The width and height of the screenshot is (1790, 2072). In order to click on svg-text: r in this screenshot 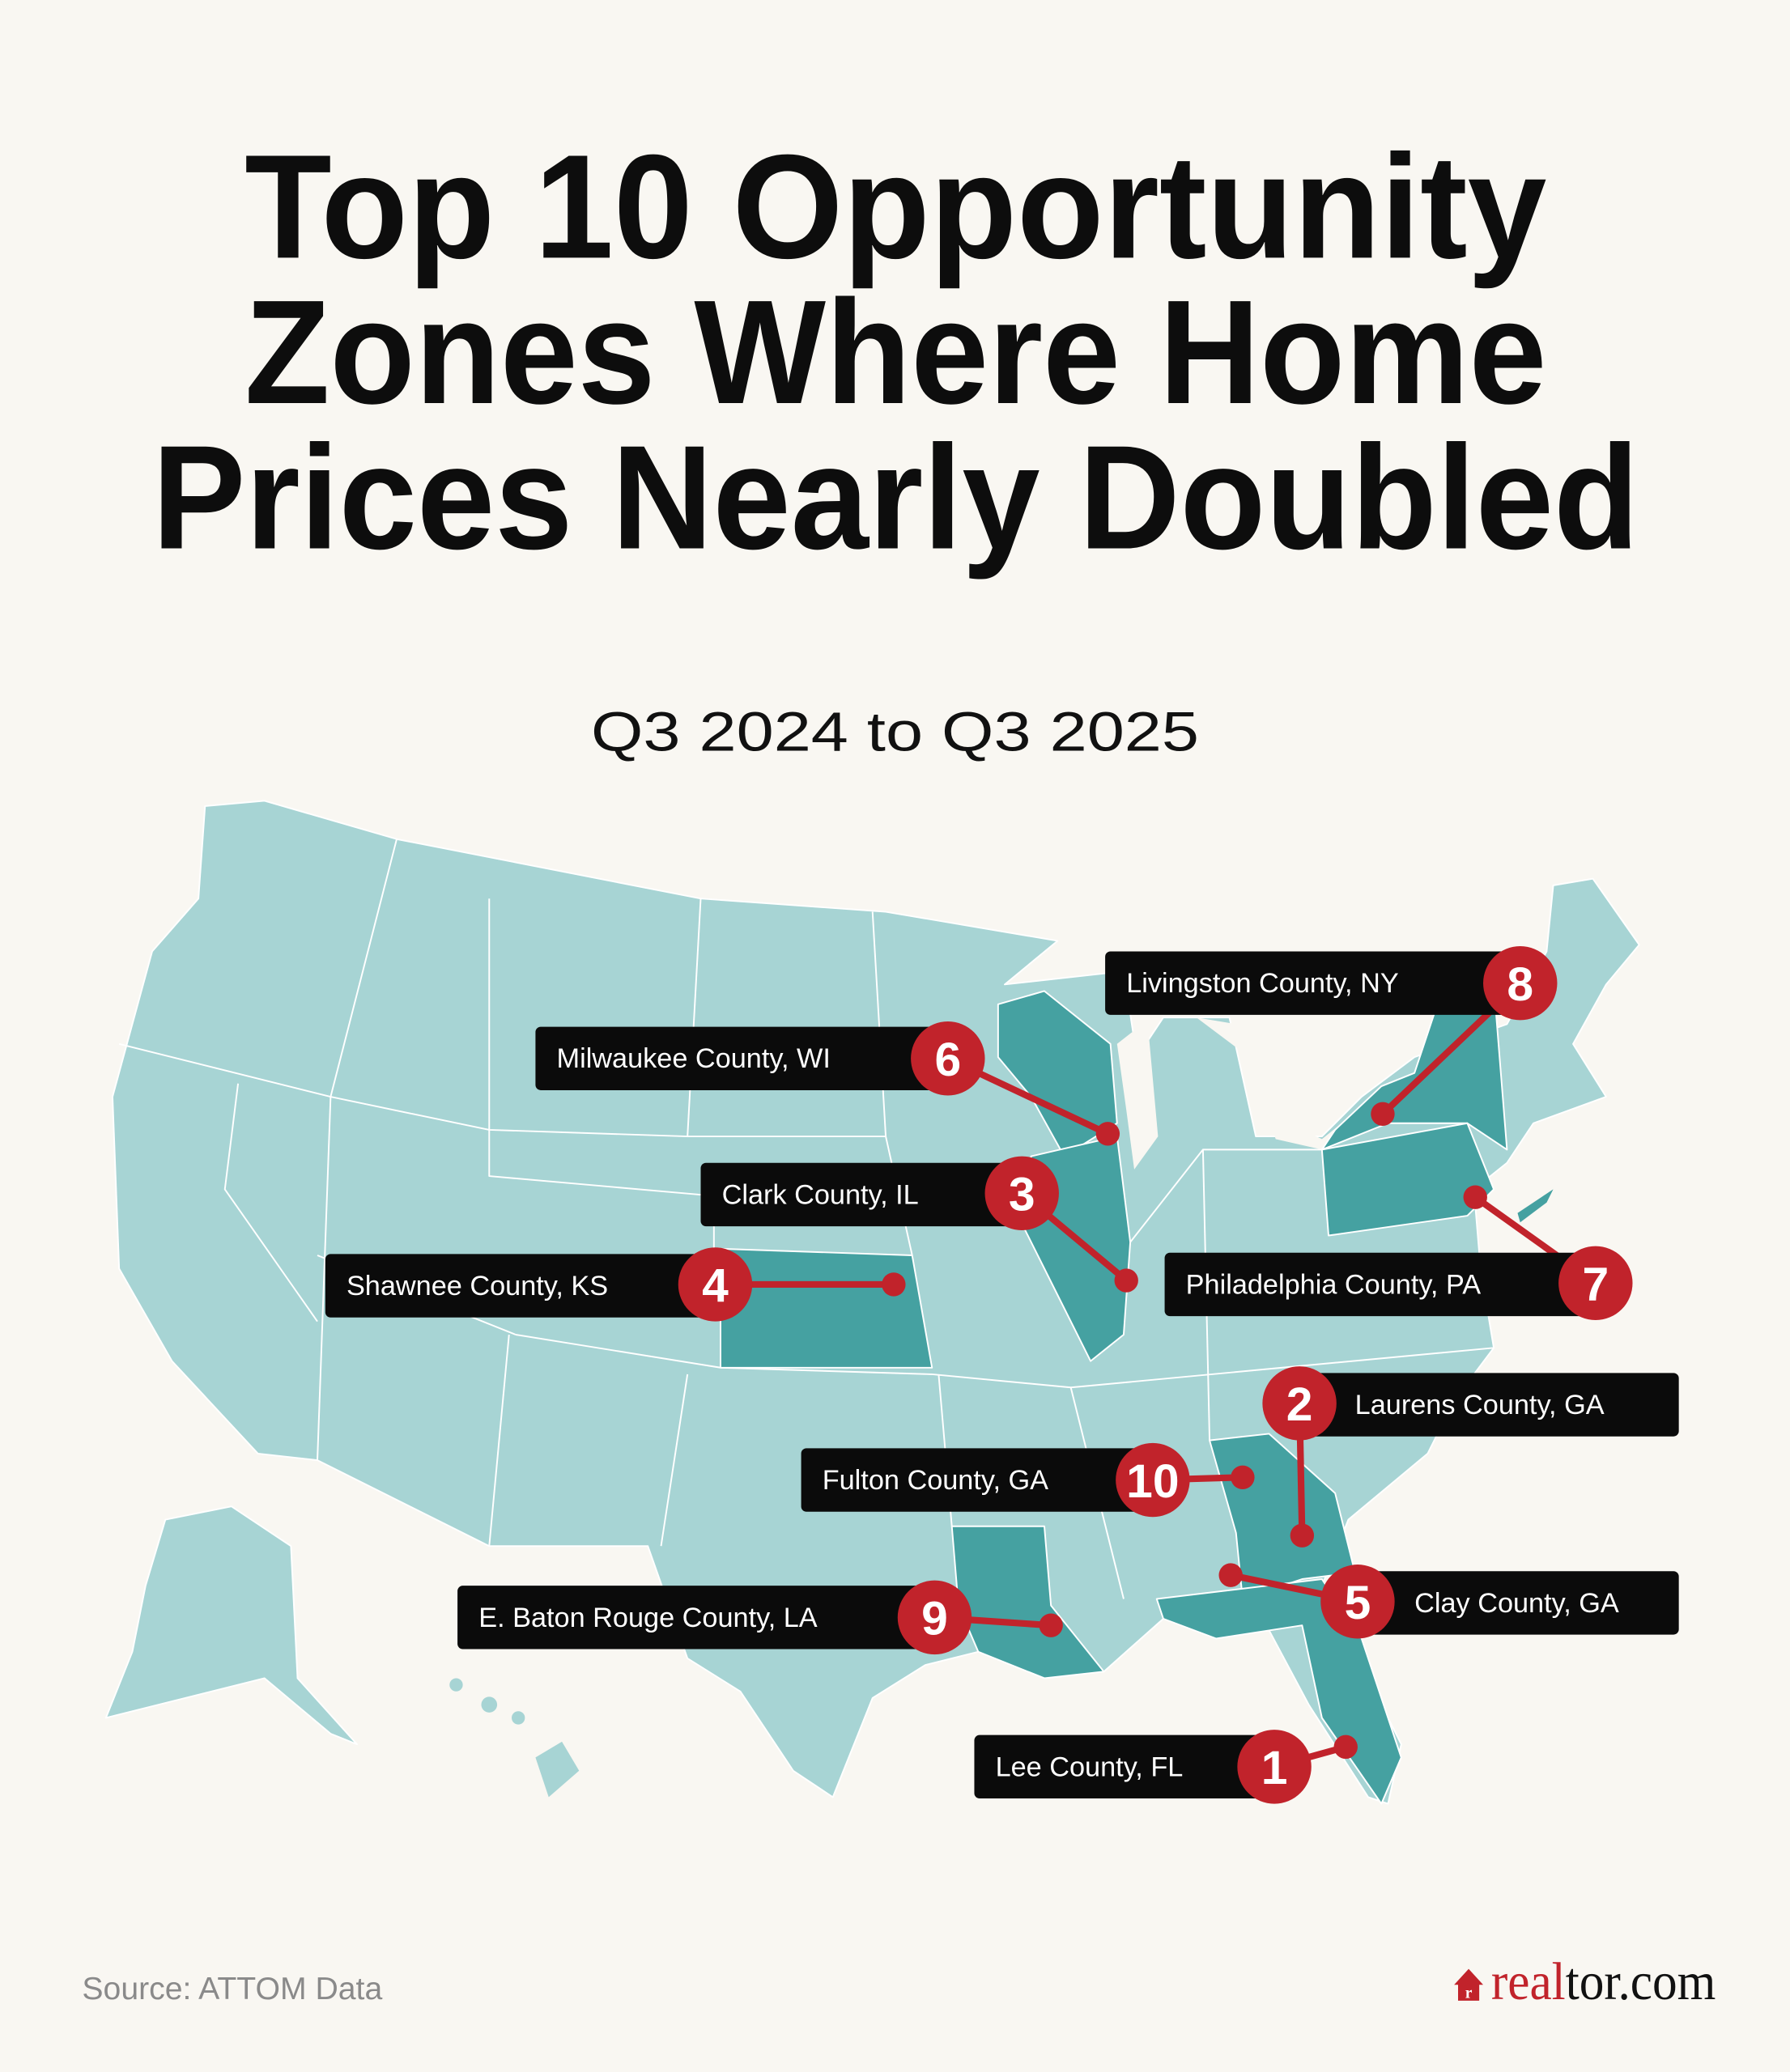, I will do `click(1469, 1993)`.